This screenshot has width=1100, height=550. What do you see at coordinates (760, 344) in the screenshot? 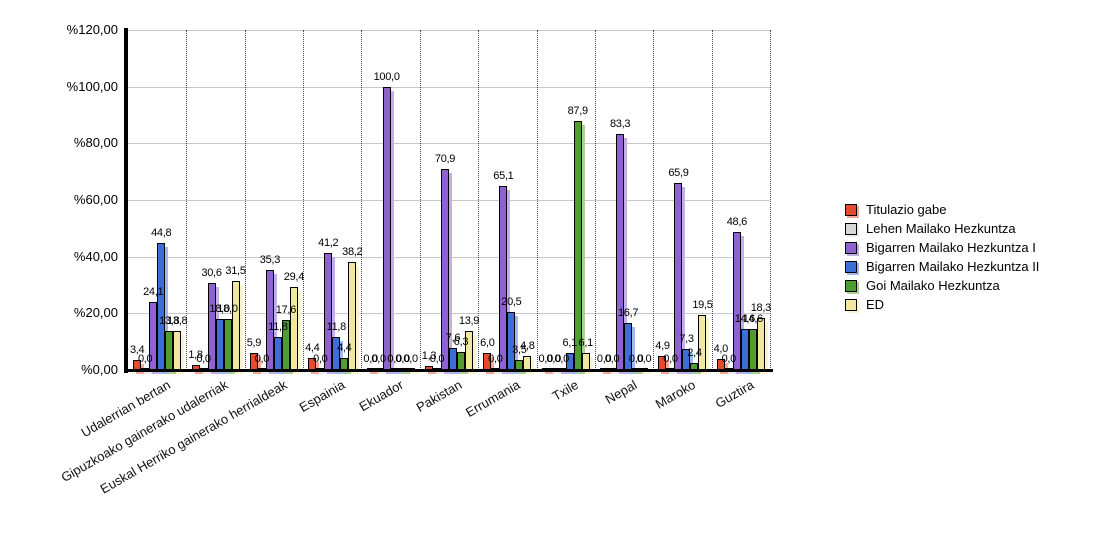
I see `bar-ed` at bounding box center [760, 344].